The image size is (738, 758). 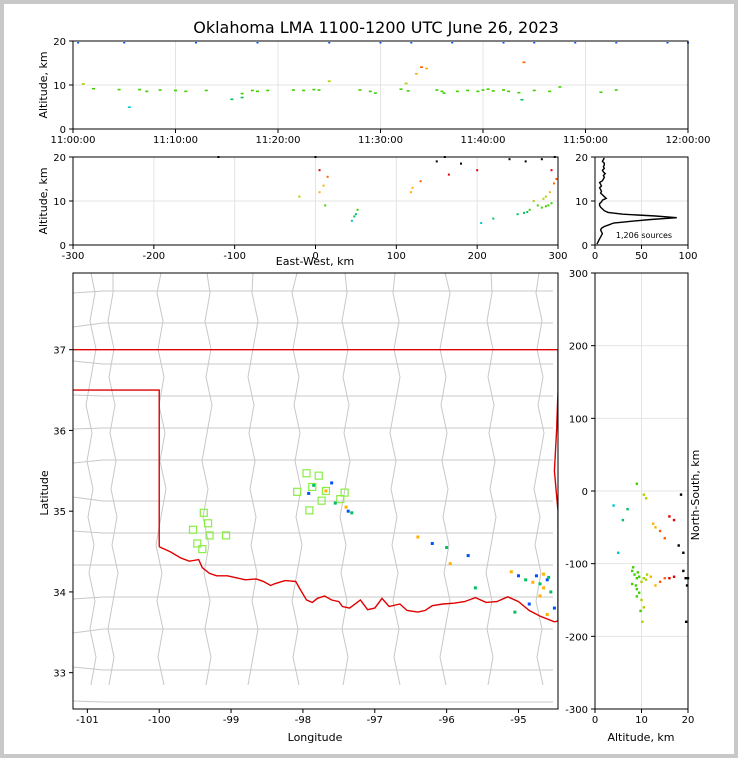 I want to click on time-xtick-label: 11:50:00, so click(x=585, y=140).